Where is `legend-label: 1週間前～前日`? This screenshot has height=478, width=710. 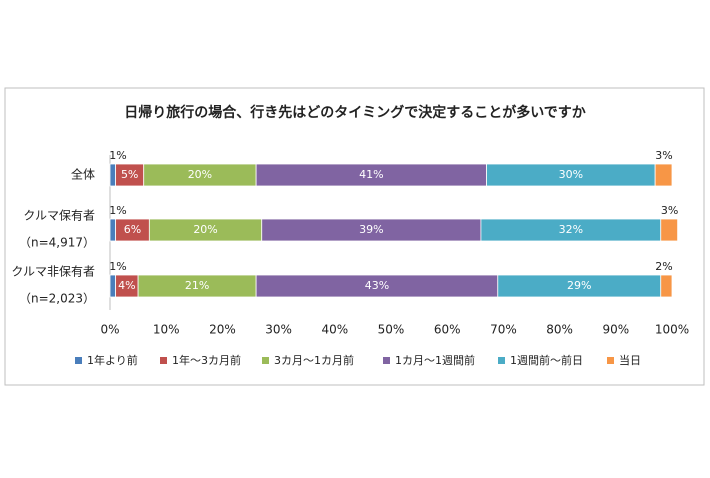 legend-label: 1週間前～前日 is located at coordinates (546, 360).